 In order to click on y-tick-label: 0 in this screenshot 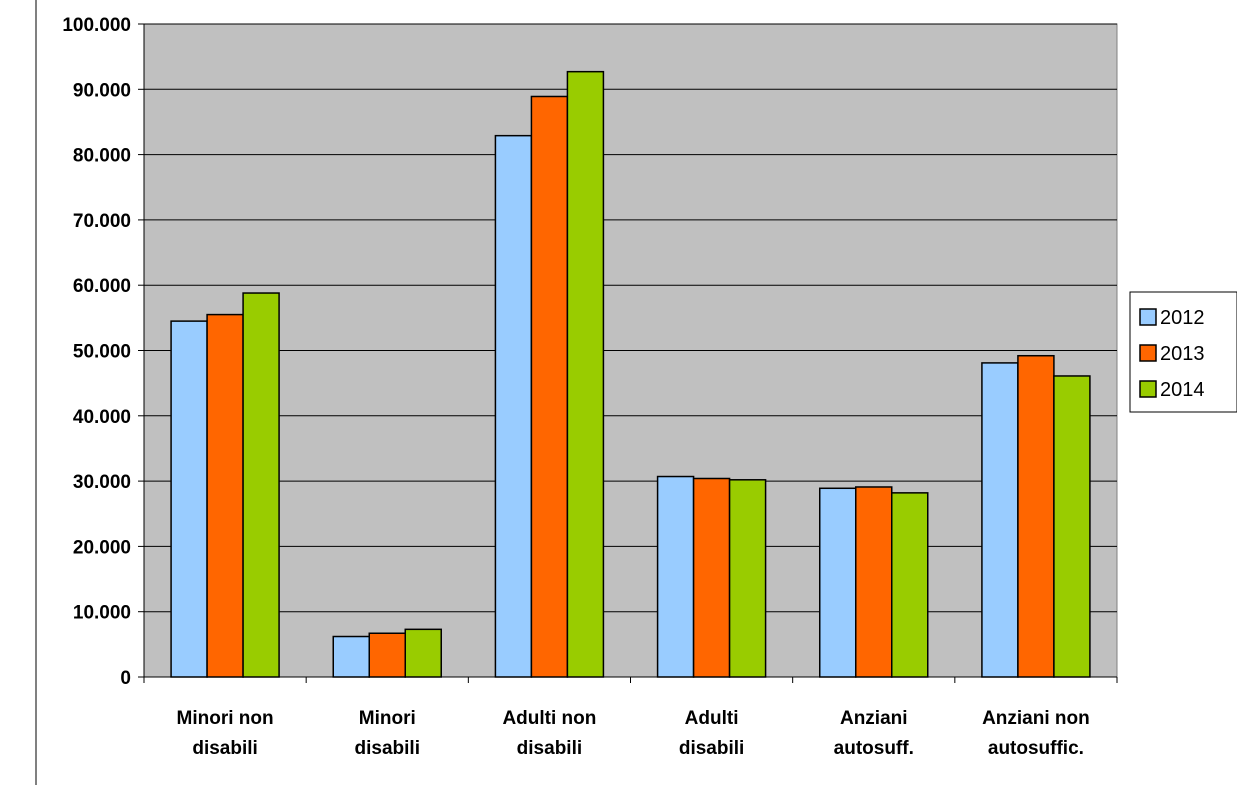, I will do `click(125, 678)`.